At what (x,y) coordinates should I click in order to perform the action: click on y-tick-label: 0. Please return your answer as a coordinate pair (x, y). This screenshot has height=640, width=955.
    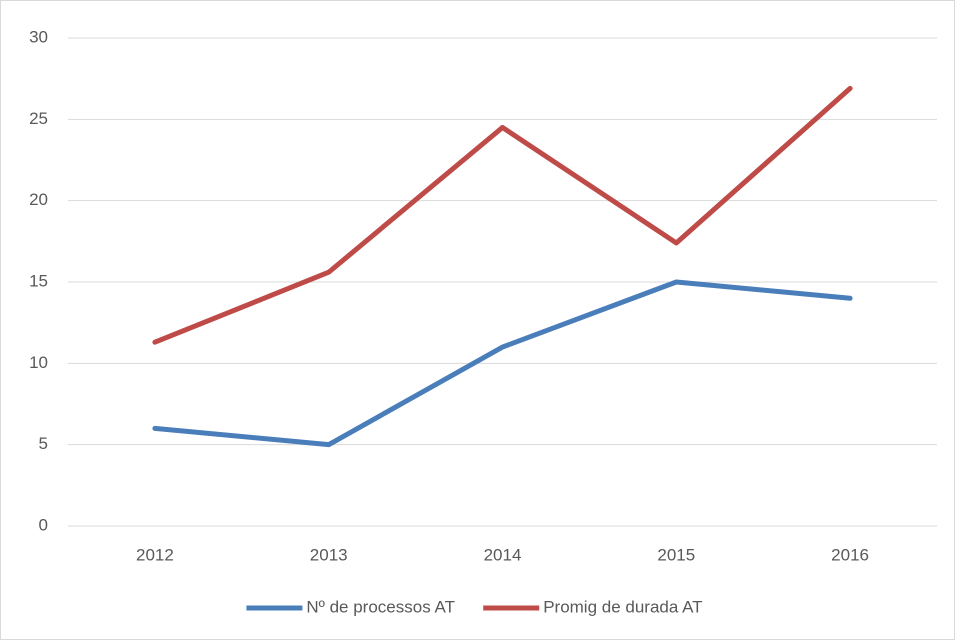
    Looking at the image, I should click on (43, 524).